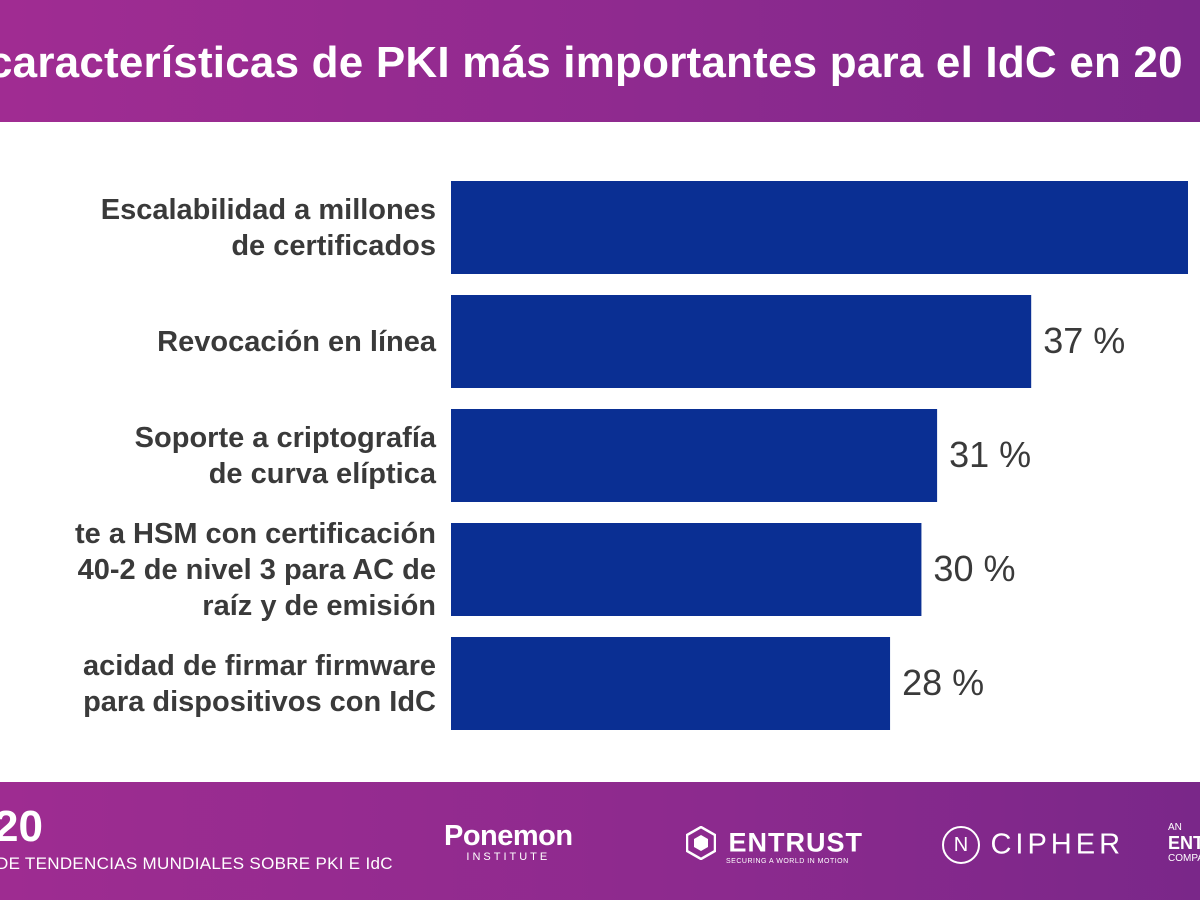  Describe the element at coordinates (974, 568) in the screenshot. I see `value-label-4: 30 %` at that location.